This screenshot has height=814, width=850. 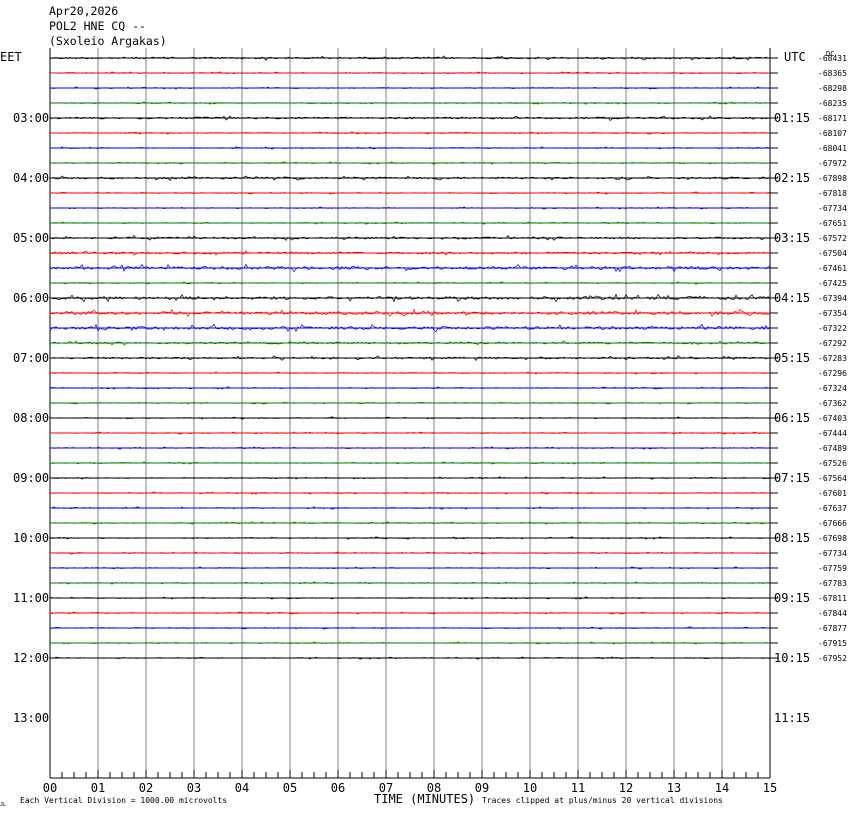 What do you see at coordinates (832, 343) in the screenshot?
I see `dc-offset-label: -67292` at bounding box center [832, 343].